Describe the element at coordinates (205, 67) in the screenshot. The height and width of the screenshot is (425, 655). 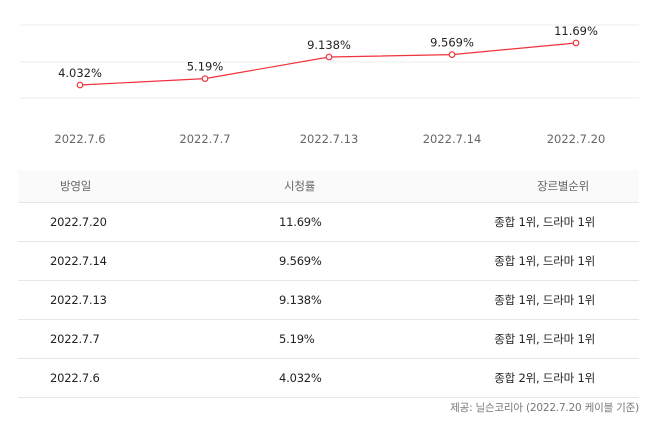
I see `data-label: 5.19%` at that location.